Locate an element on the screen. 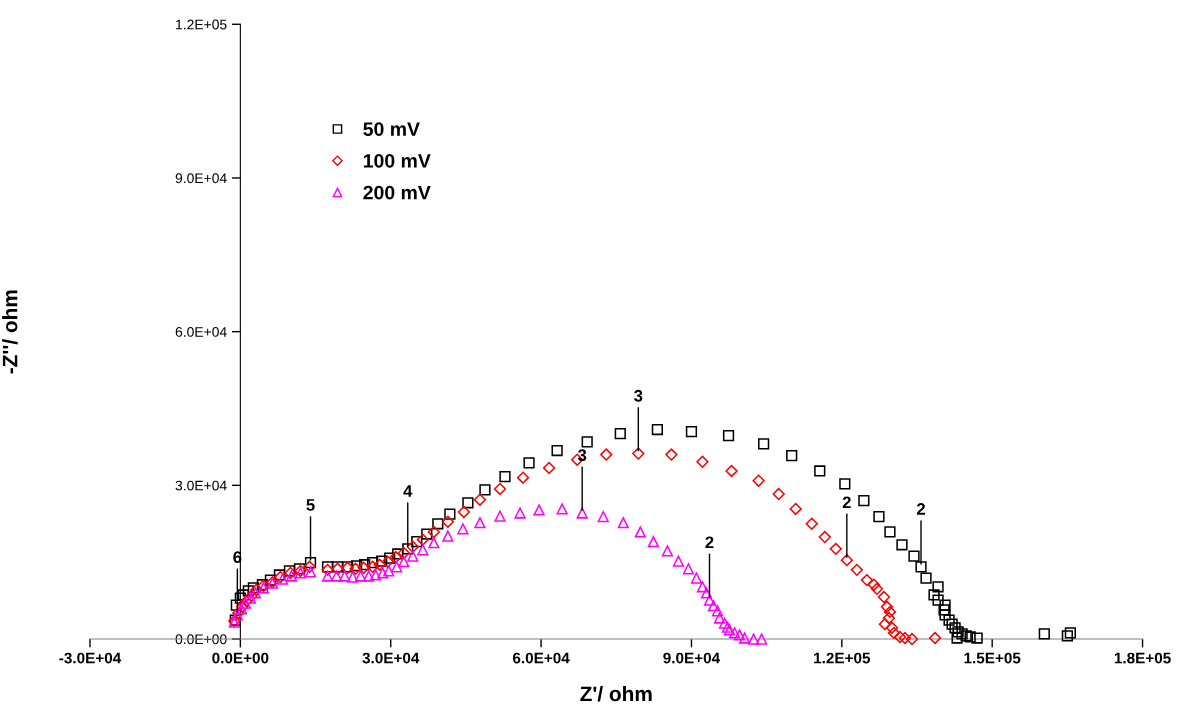 This screenshot has width=1184, height=714. legend-label: 100 mV is located at coordinates (397, 160).